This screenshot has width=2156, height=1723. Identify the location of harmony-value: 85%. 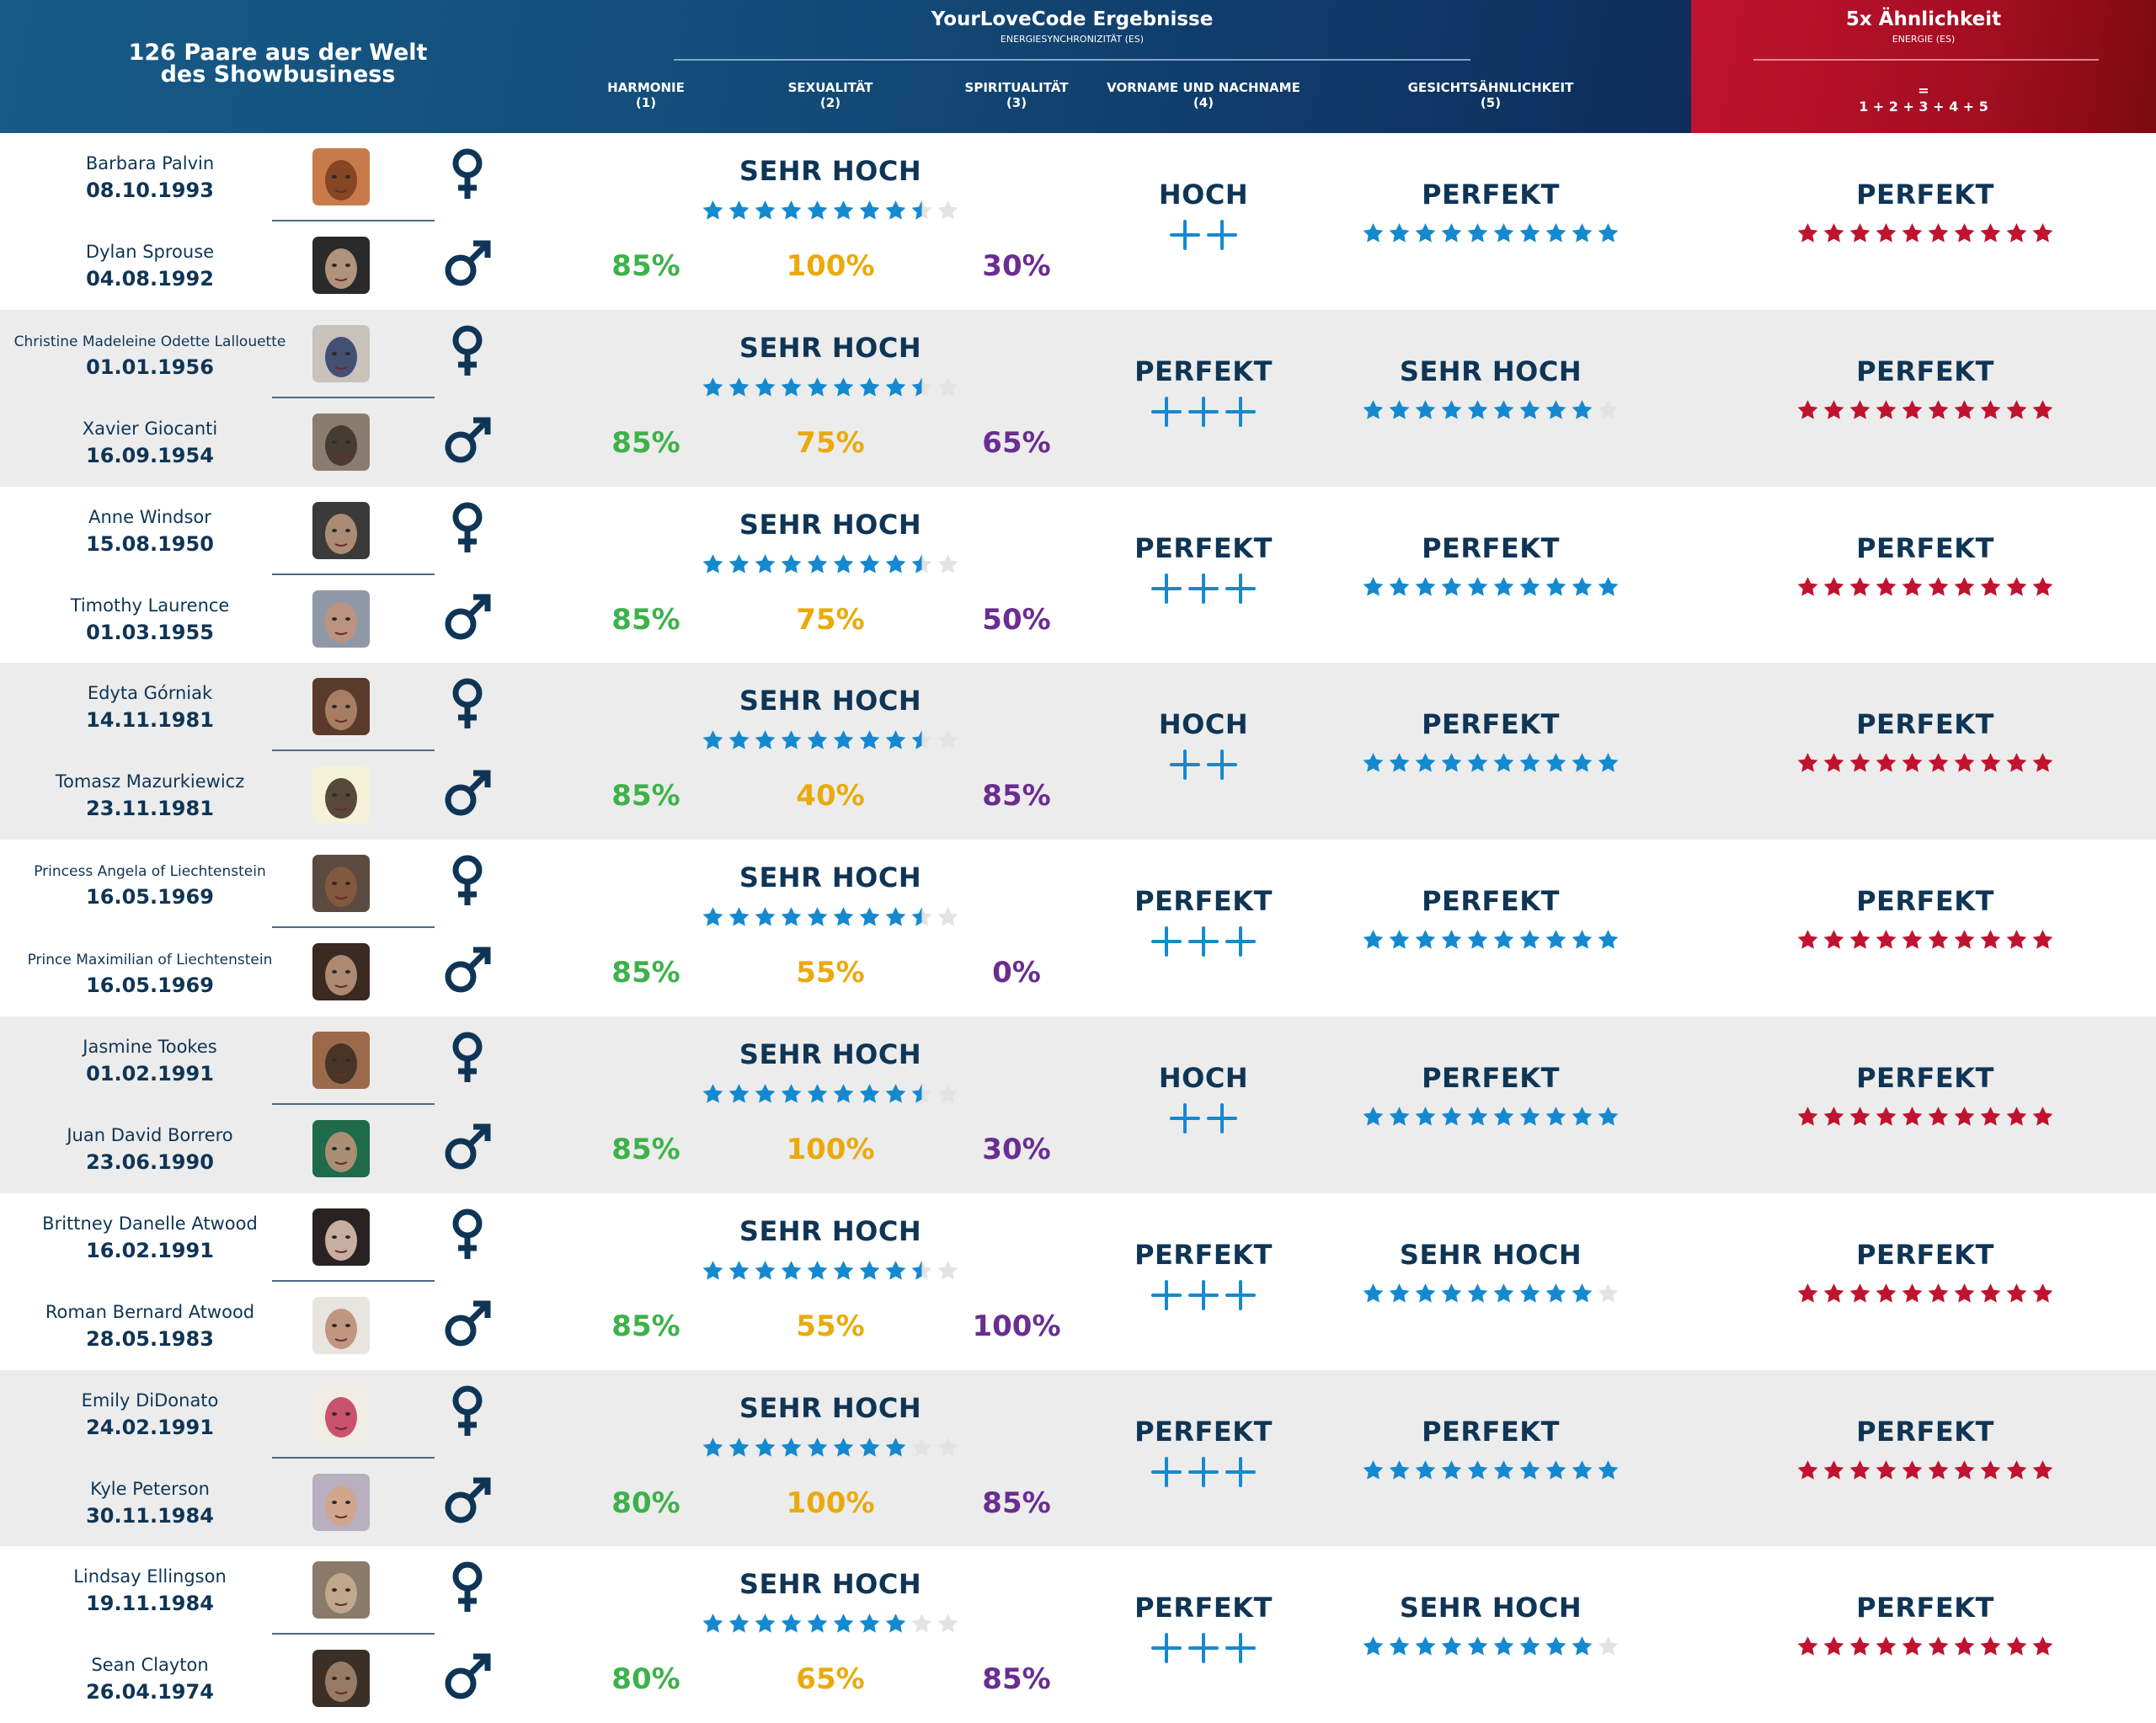
(645, 1326).